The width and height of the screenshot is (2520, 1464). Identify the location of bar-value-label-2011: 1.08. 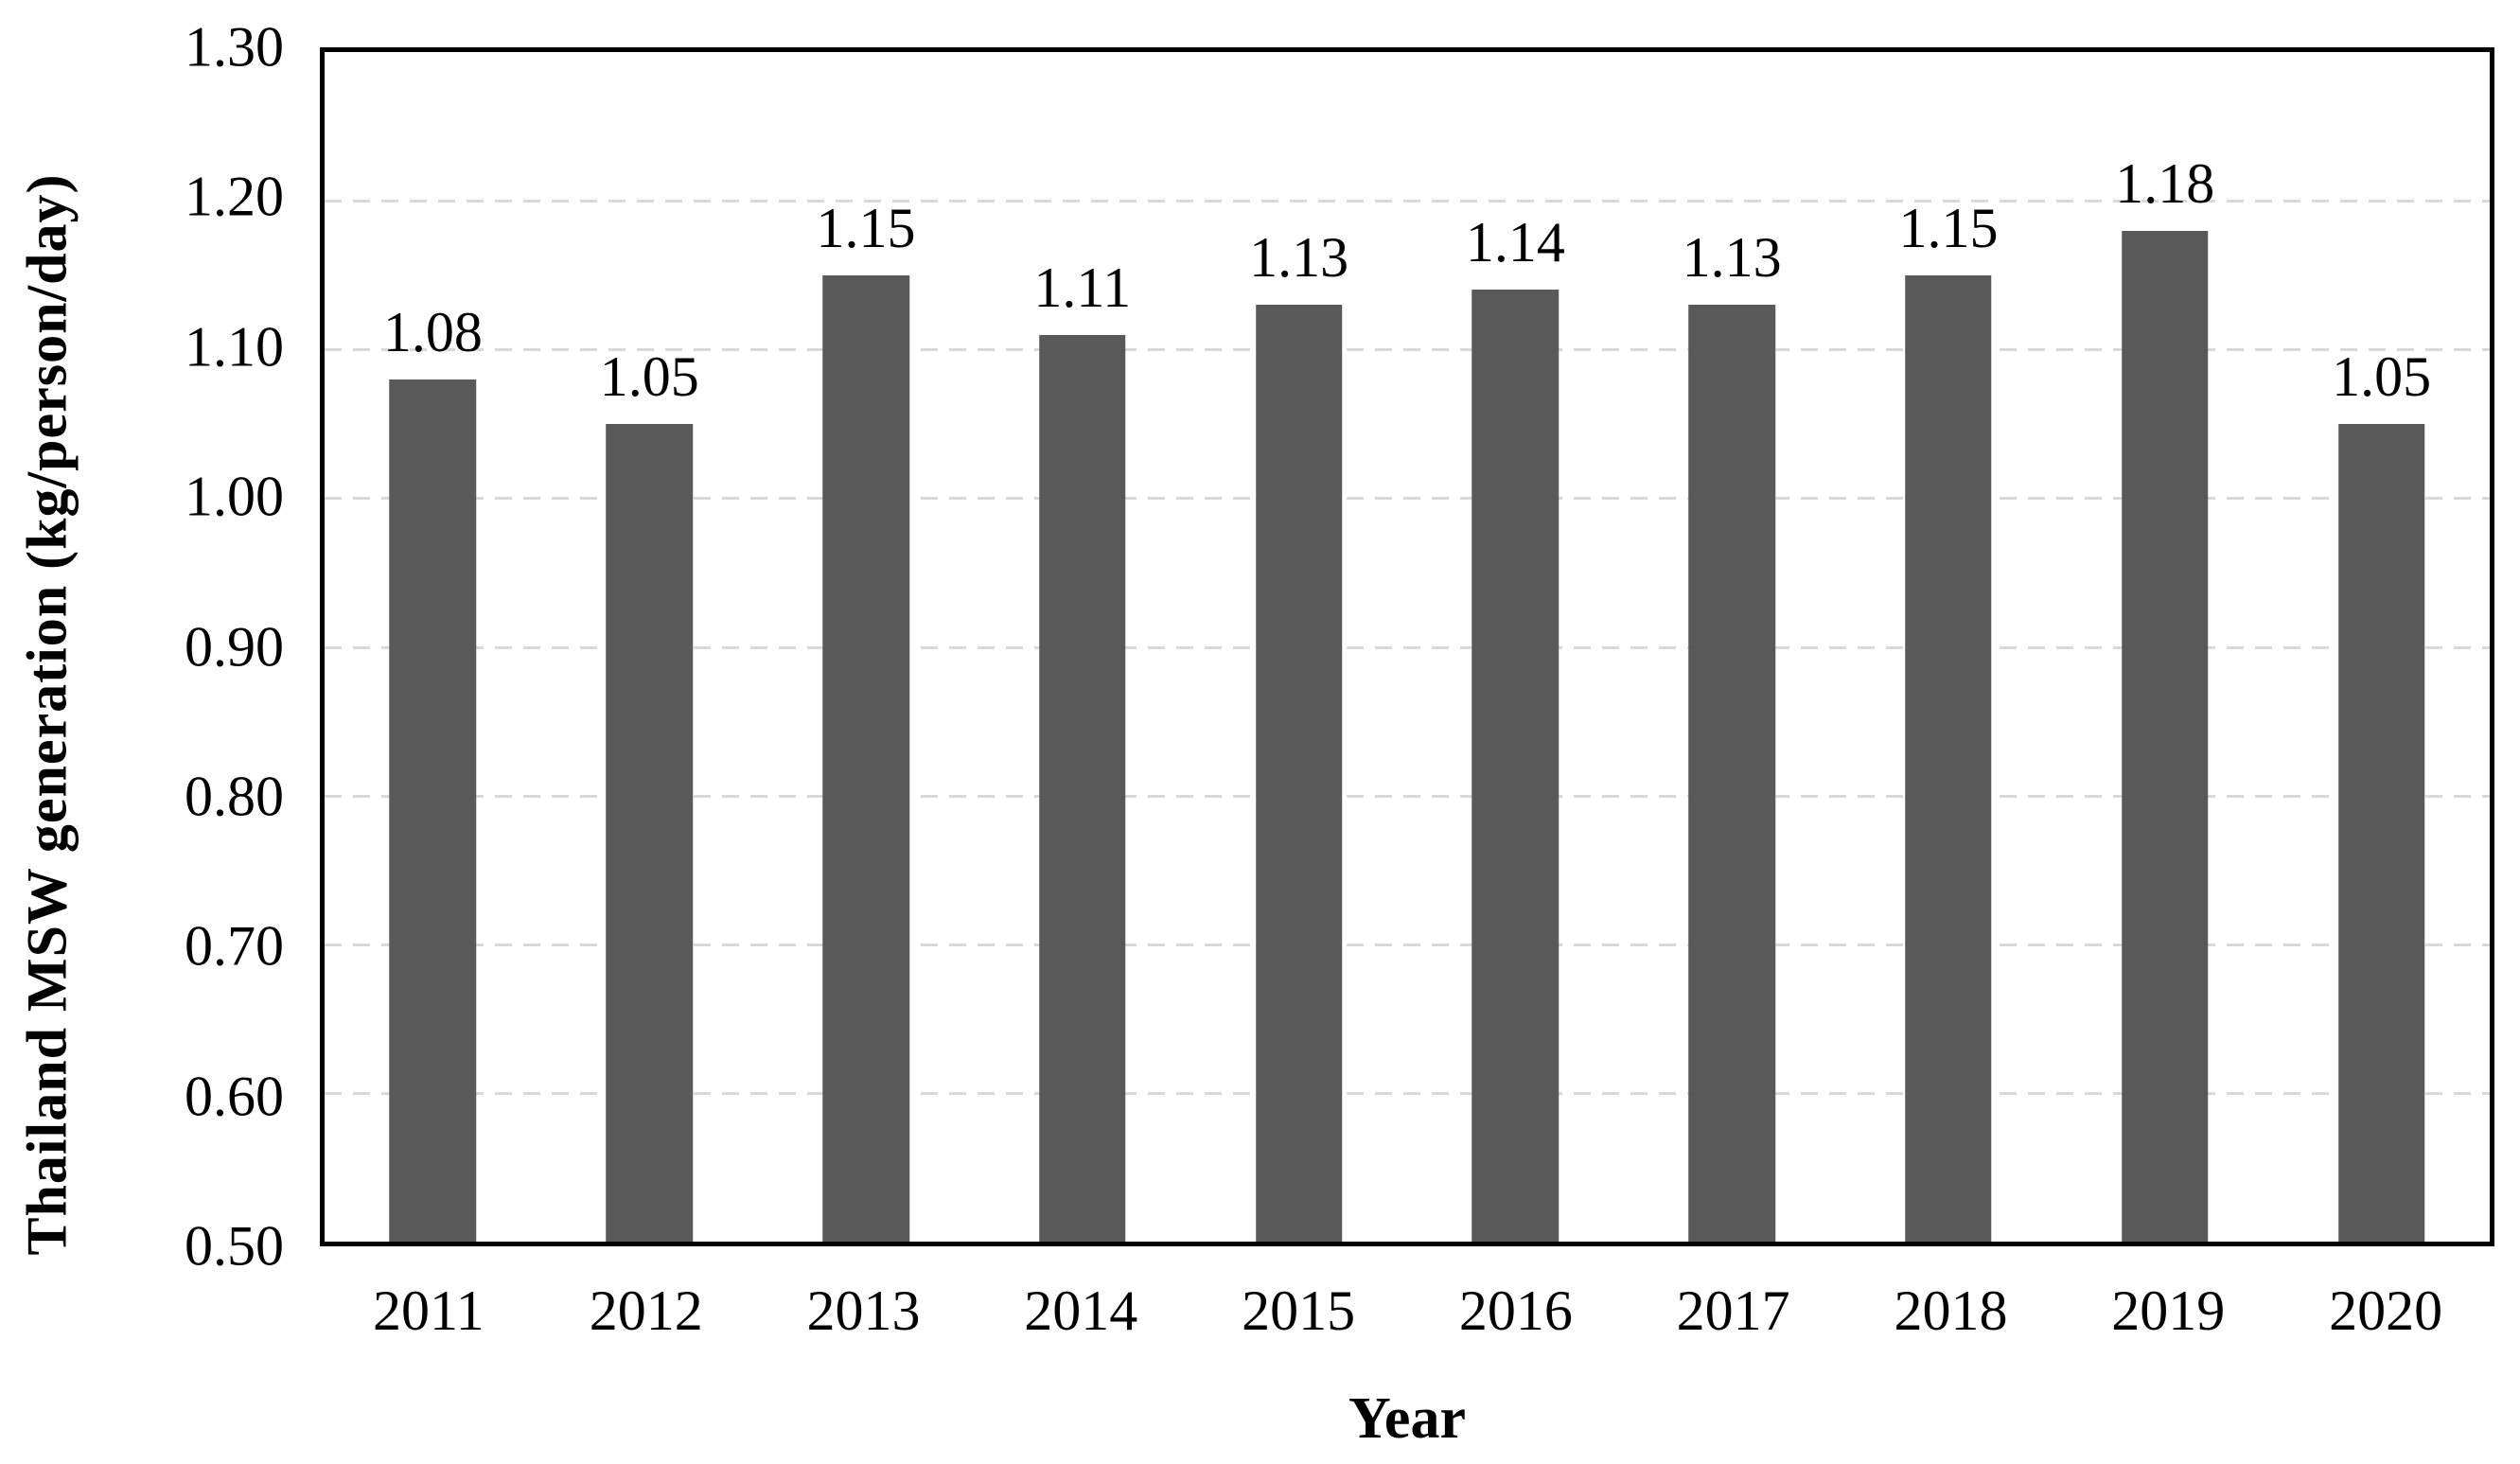
(432, 331).